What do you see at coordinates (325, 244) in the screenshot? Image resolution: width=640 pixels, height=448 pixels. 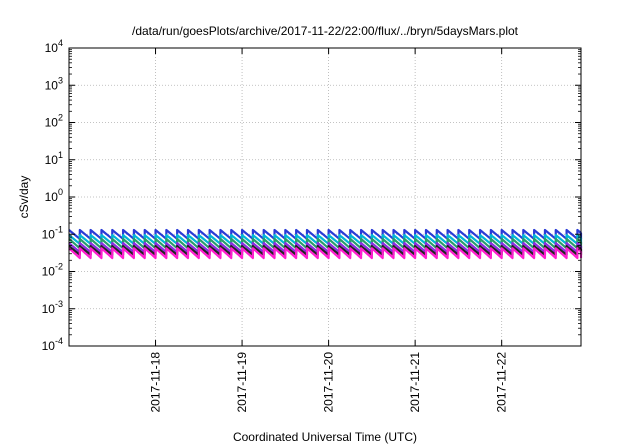 I see `series-lines` at bounding box center [325, 244].